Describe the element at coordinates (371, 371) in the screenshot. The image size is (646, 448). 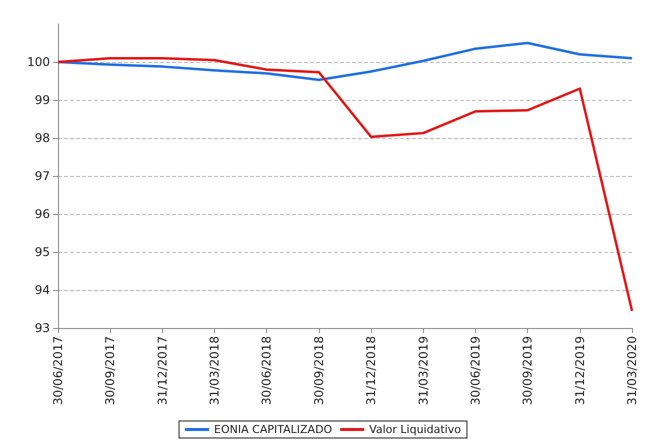
I see `x-tick-label: 31/12/2018` at that location.